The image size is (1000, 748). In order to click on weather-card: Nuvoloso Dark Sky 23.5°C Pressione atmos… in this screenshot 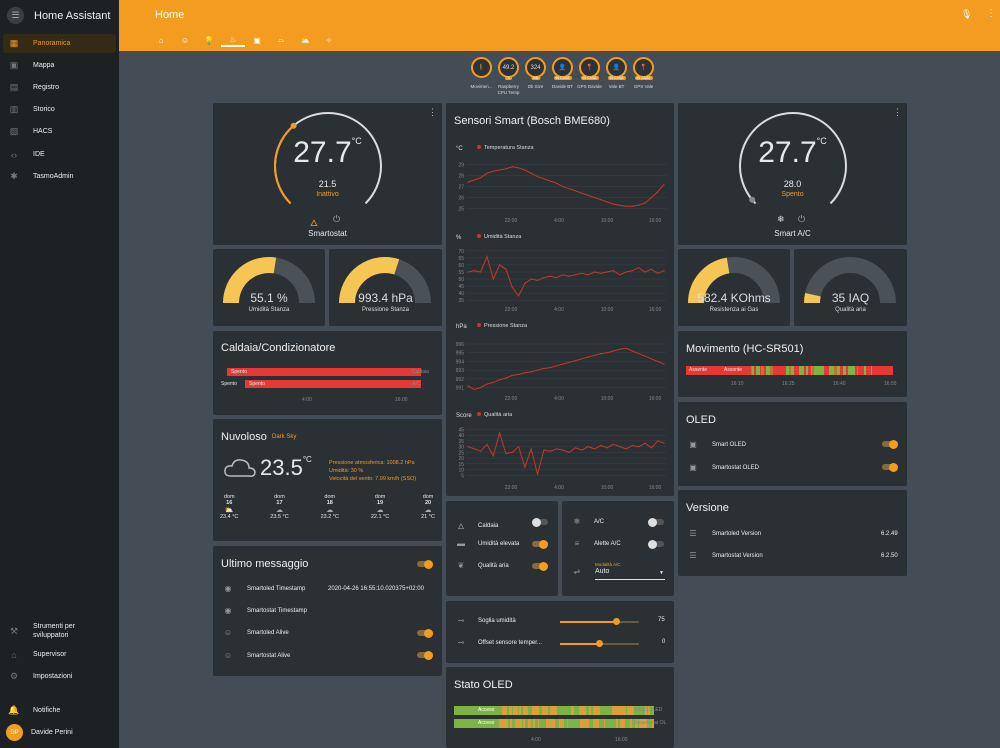, I will do `click(327, 480)`.